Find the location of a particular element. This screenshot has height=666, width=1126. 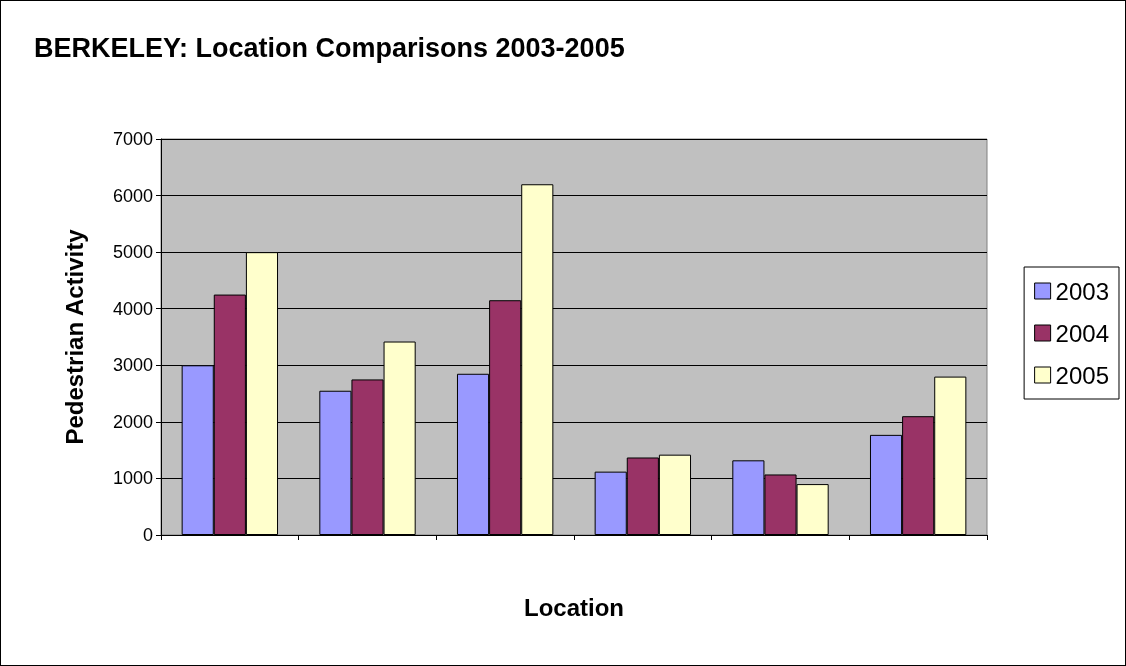

legend-label: 2004 is located at coordinates (1082, 333).